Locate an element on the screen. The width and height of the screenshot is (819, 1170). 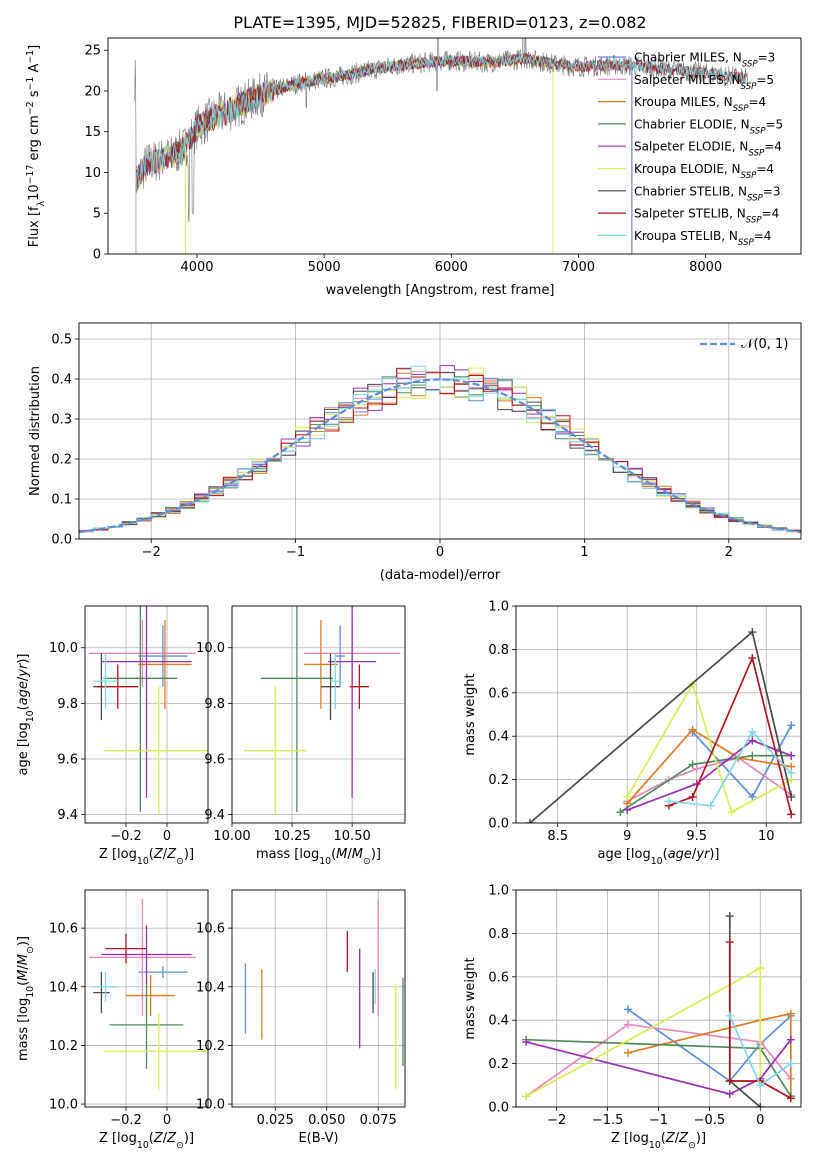
x-tick-label: −0.5 is located at coordinates (710, 1120).